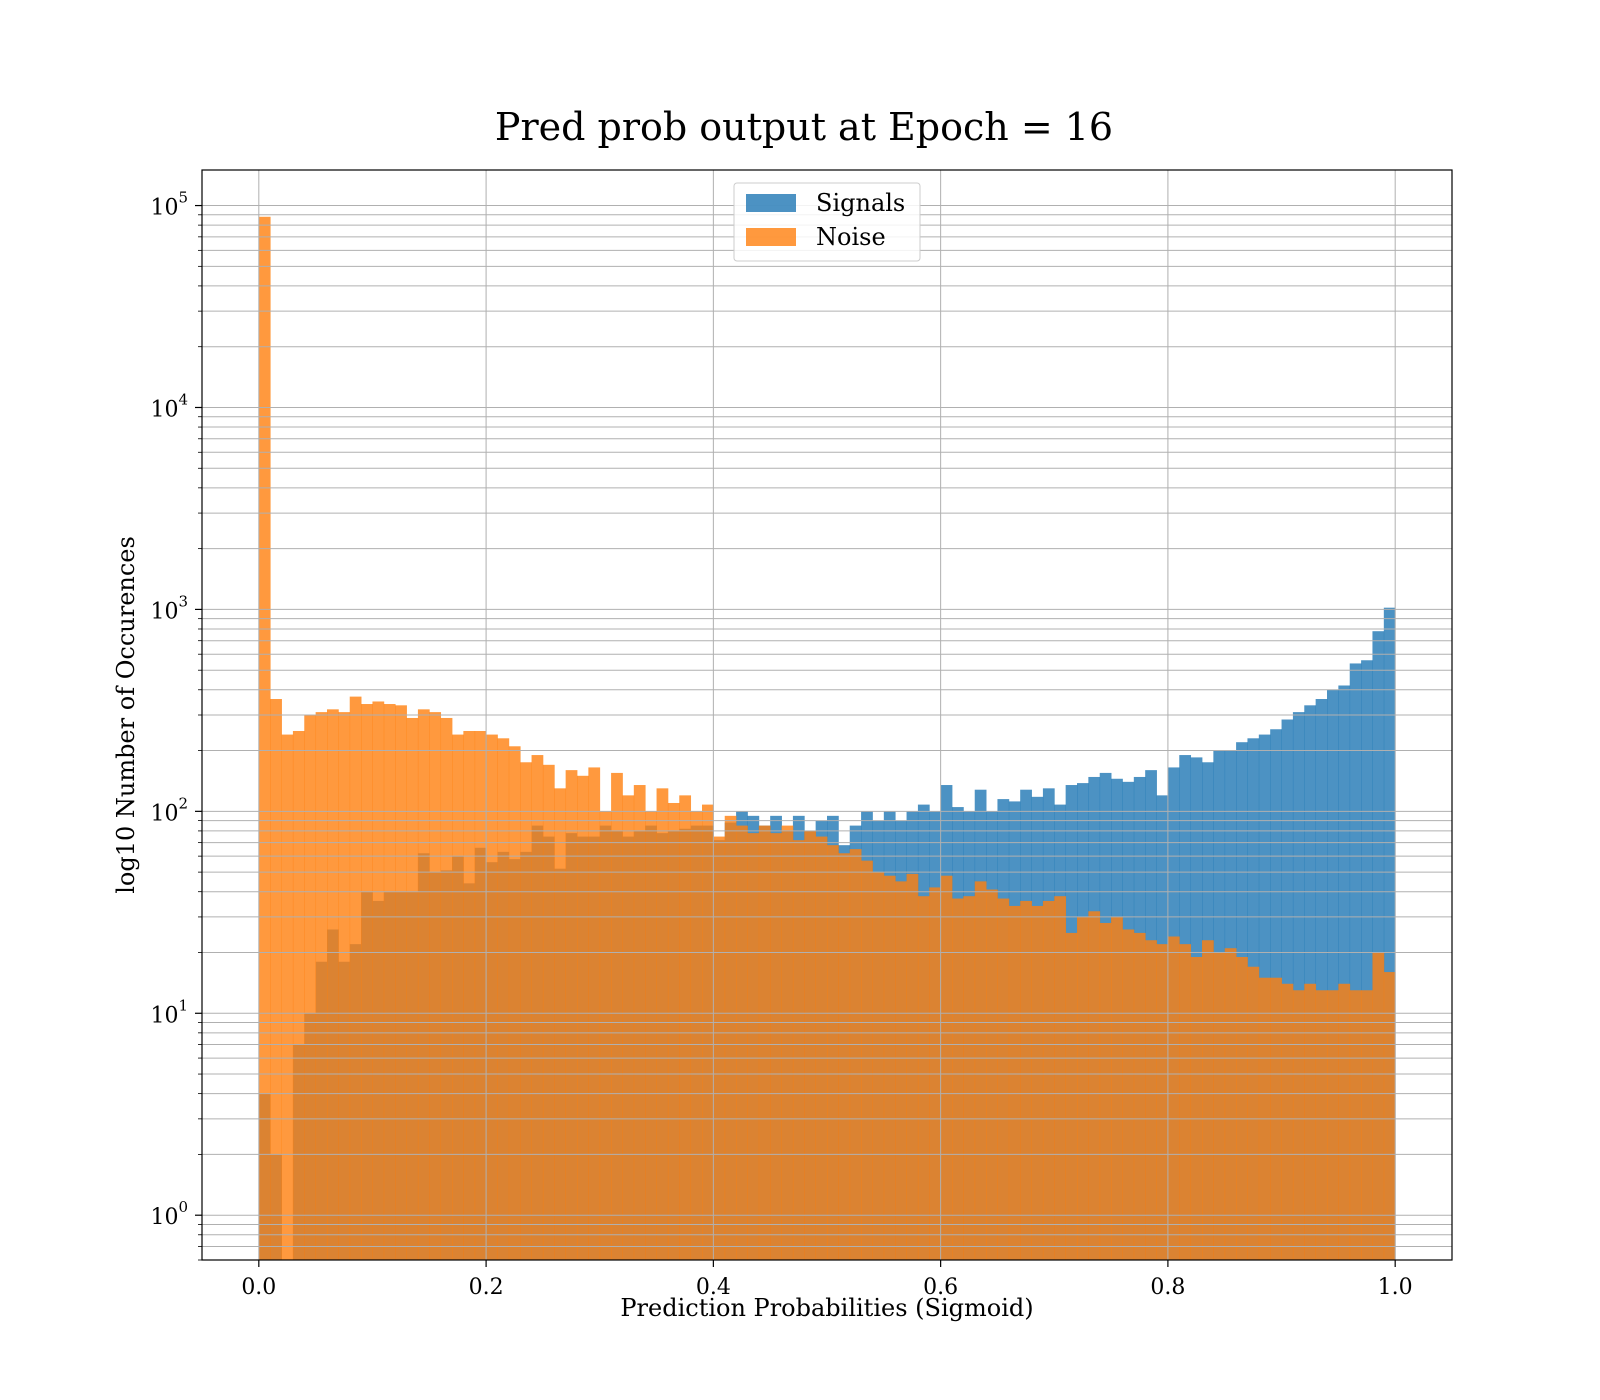 The height and width of the screenshot is (1400, 1600). Describe the element at coordinates (258, 1287) in the screenshot. I see `x-tick-label: 0.0` at that location.